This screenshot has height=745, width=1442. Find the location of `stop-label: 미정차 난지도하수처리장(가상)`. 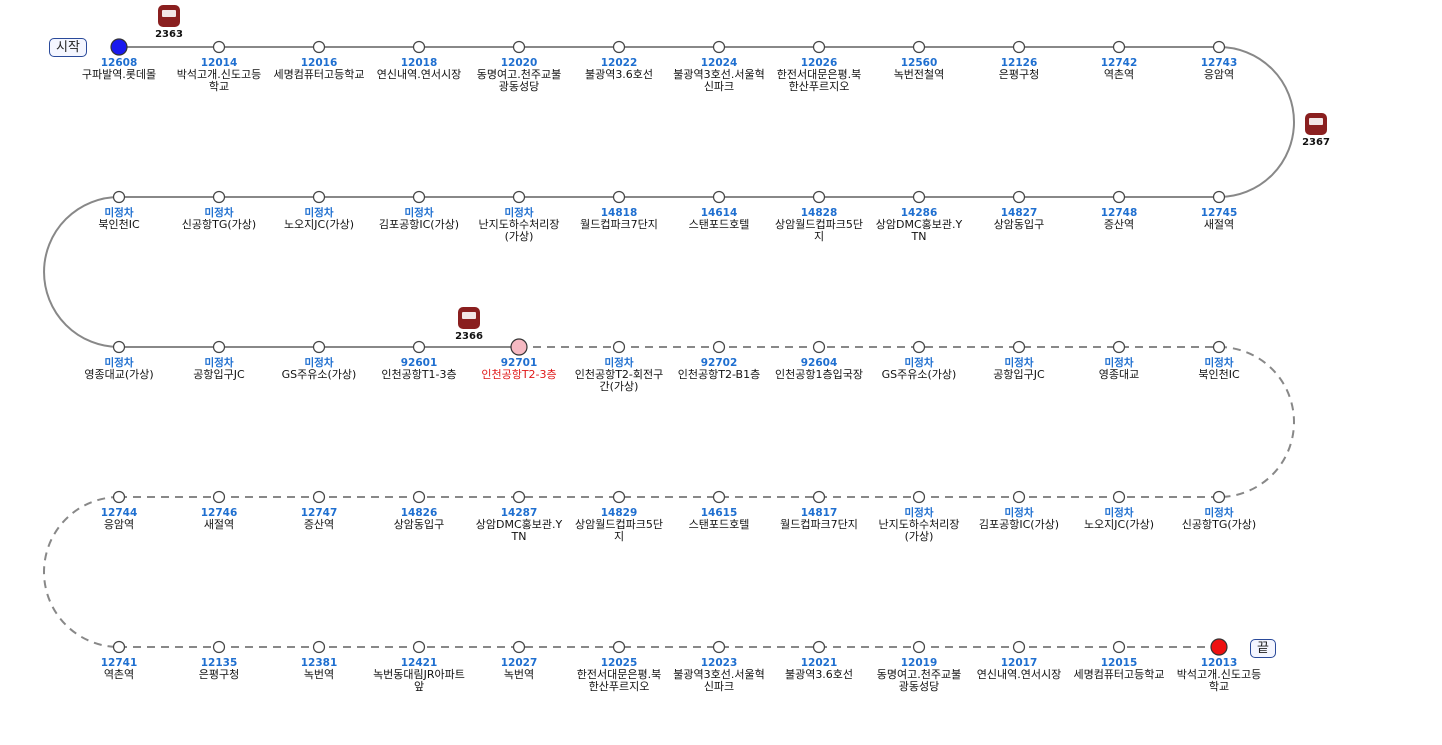

stop-label: 미정차 난지도하수처리장(가상) is located at coordinates (519, 225).